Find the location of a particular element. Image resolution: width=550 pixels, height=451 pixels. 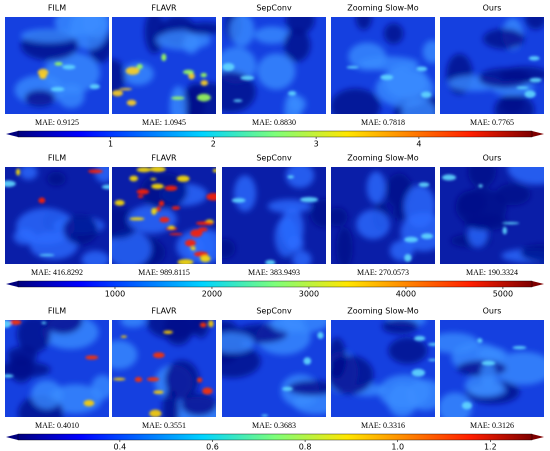

mae-label: MAE: 270.0573 is located at coordinates (383, 272).